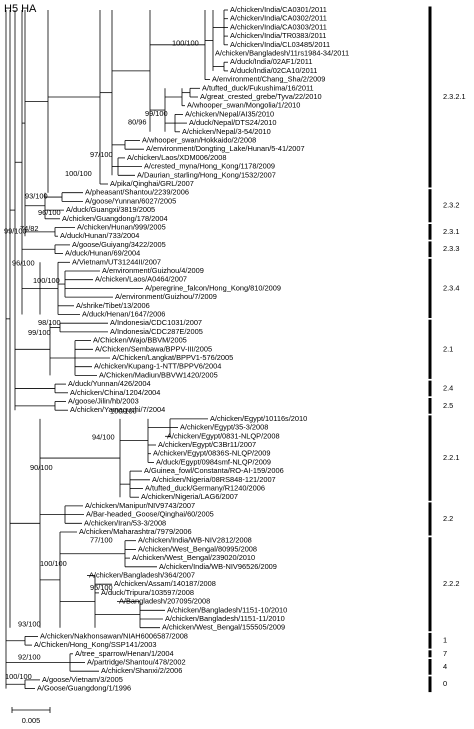 This screenshot has height=729, width=474. I want to click on leaf-label: A/environment/Guizhou/7/2009, so click(166, 296).